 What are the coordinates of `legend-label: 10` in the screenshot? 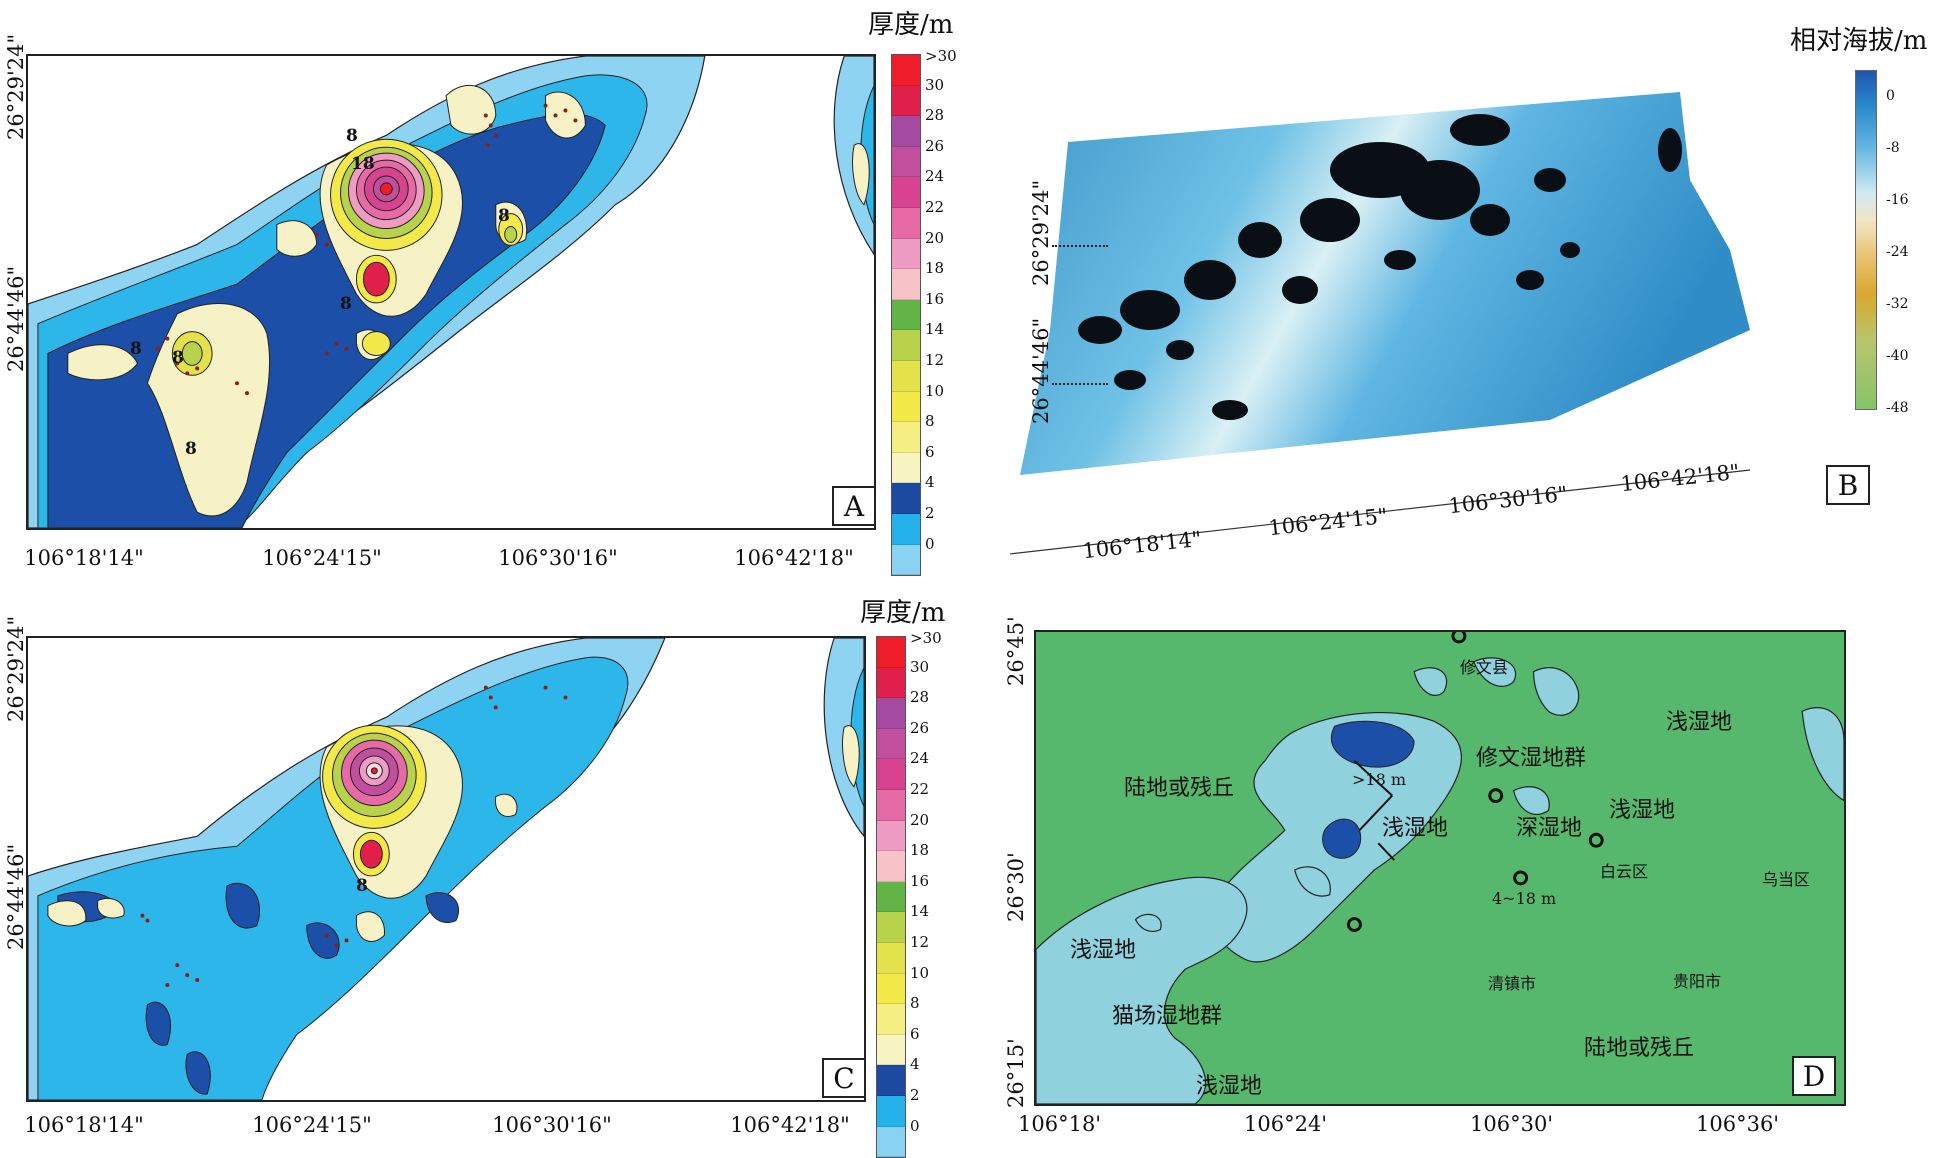 It's located at (920, 972).